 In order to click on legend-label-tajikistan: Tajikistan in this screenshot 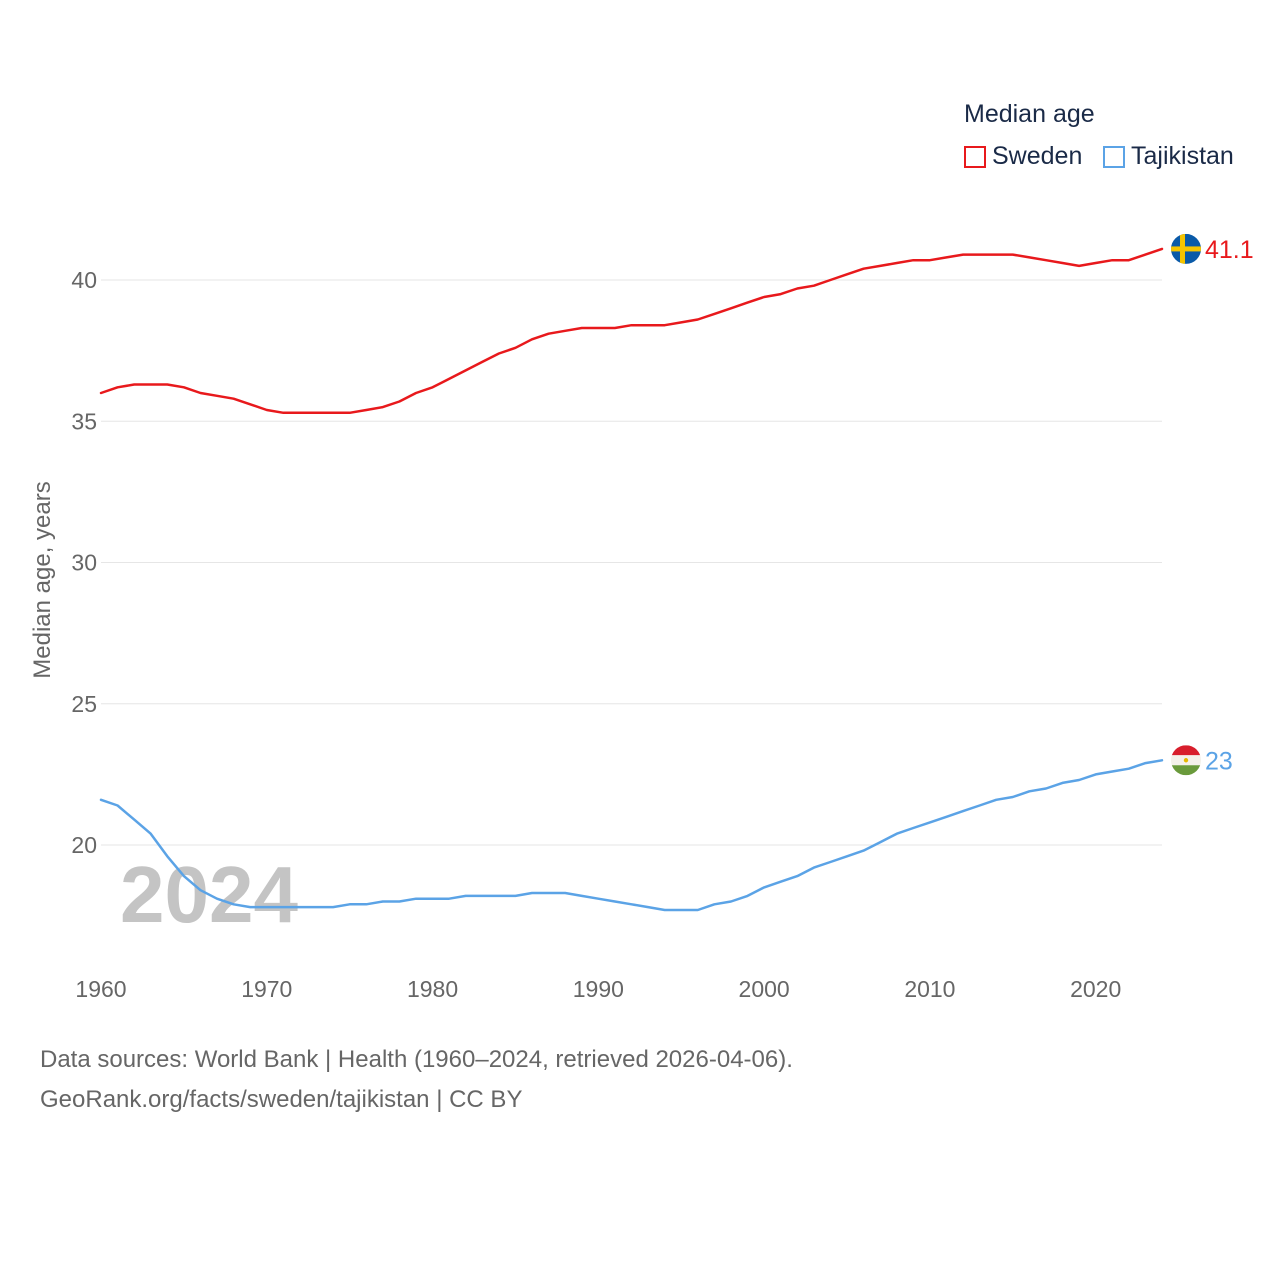, I will do `click(1182, 156)`.